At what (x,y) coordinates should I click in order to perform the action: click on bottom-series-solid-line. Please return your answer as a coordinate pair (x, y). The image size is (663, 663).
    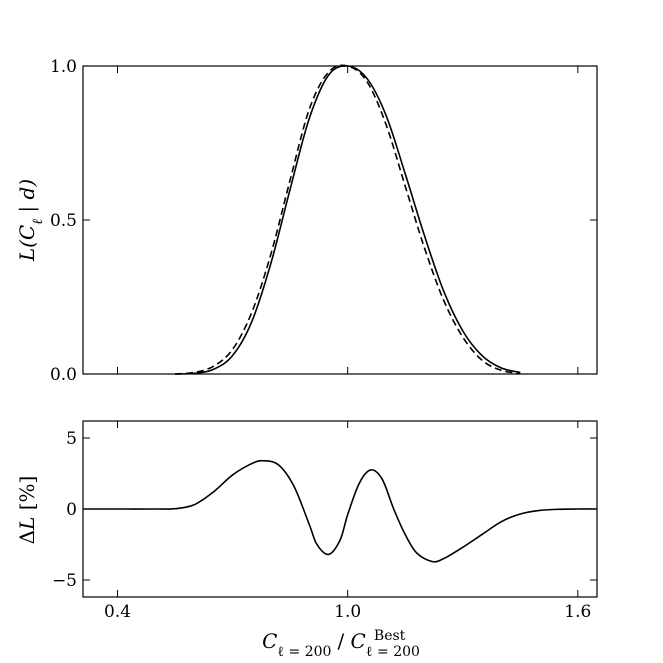
    Looking at the image, I should click on (340, 511).